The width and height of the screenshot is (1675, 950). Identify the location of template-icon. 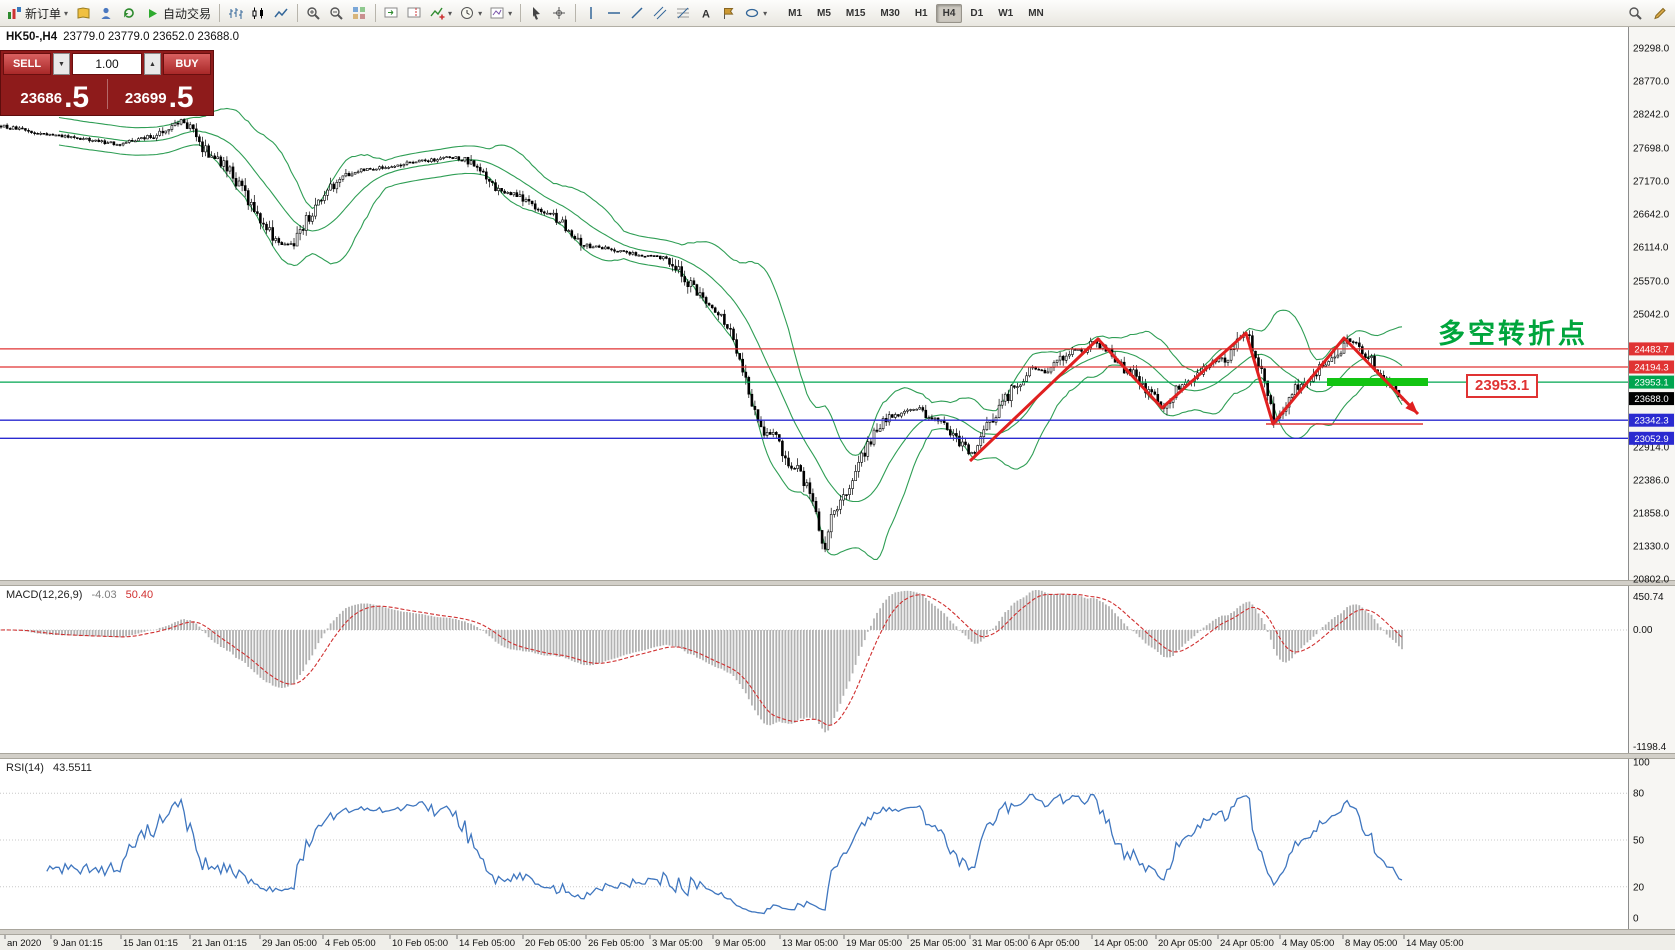
(497, 12).